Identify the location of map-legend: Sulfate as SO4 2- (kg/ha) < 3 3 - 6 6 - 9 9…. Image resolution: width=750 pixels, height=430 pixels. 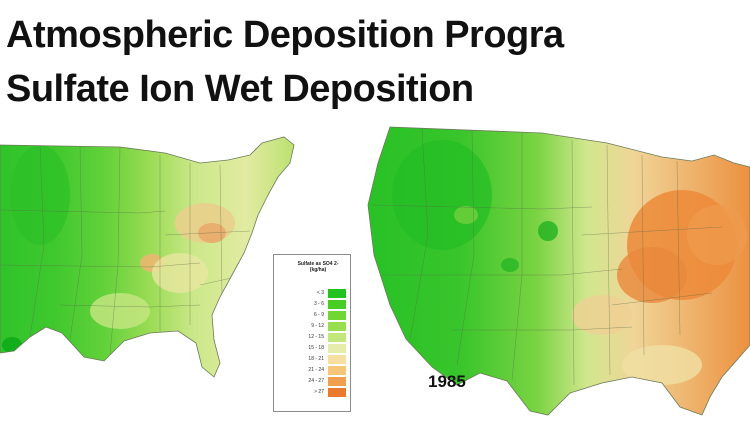
(312, 333).